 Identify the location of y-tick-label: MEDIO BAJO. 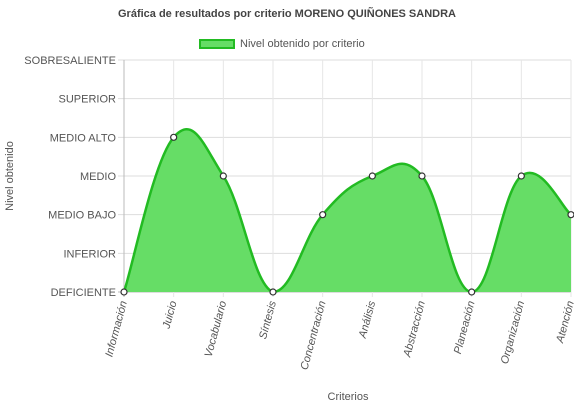
(82, 216).